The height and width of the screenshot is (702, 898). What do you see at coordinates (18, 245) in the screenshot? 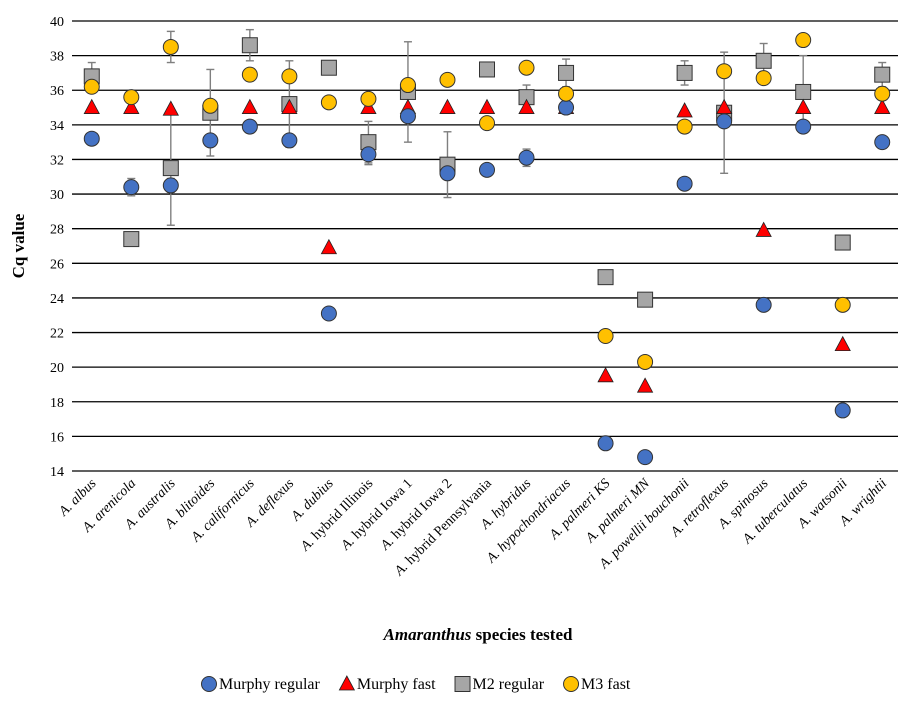
I see `y-axis-title: Cq value` at bounding box center [18, 245].